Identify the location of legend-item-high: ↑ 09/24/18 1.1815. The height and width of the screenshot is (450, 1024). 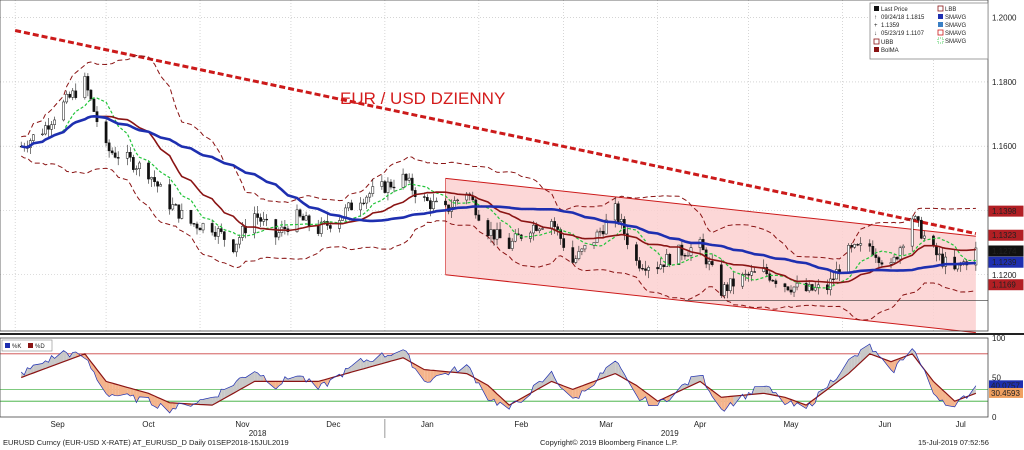
(899, 18).